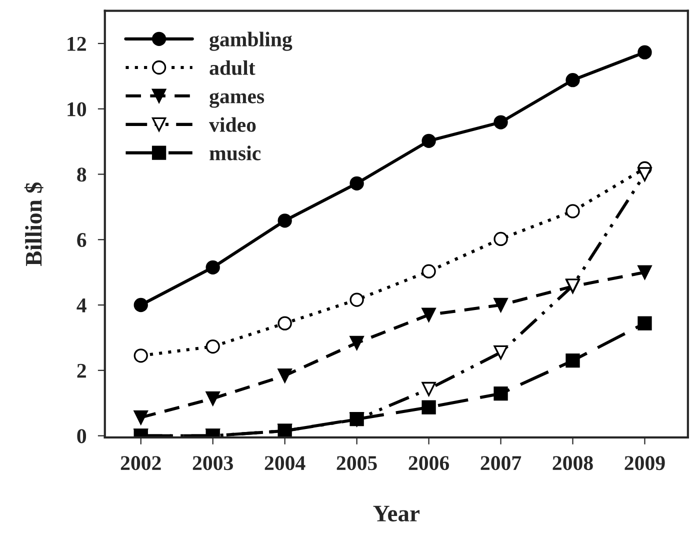 This screenshot has height=540, width=690. What do you see at coordinates (81, 240) in the screenshot?
I see `y-tick-label: 6` at bounding box center [81, 240].